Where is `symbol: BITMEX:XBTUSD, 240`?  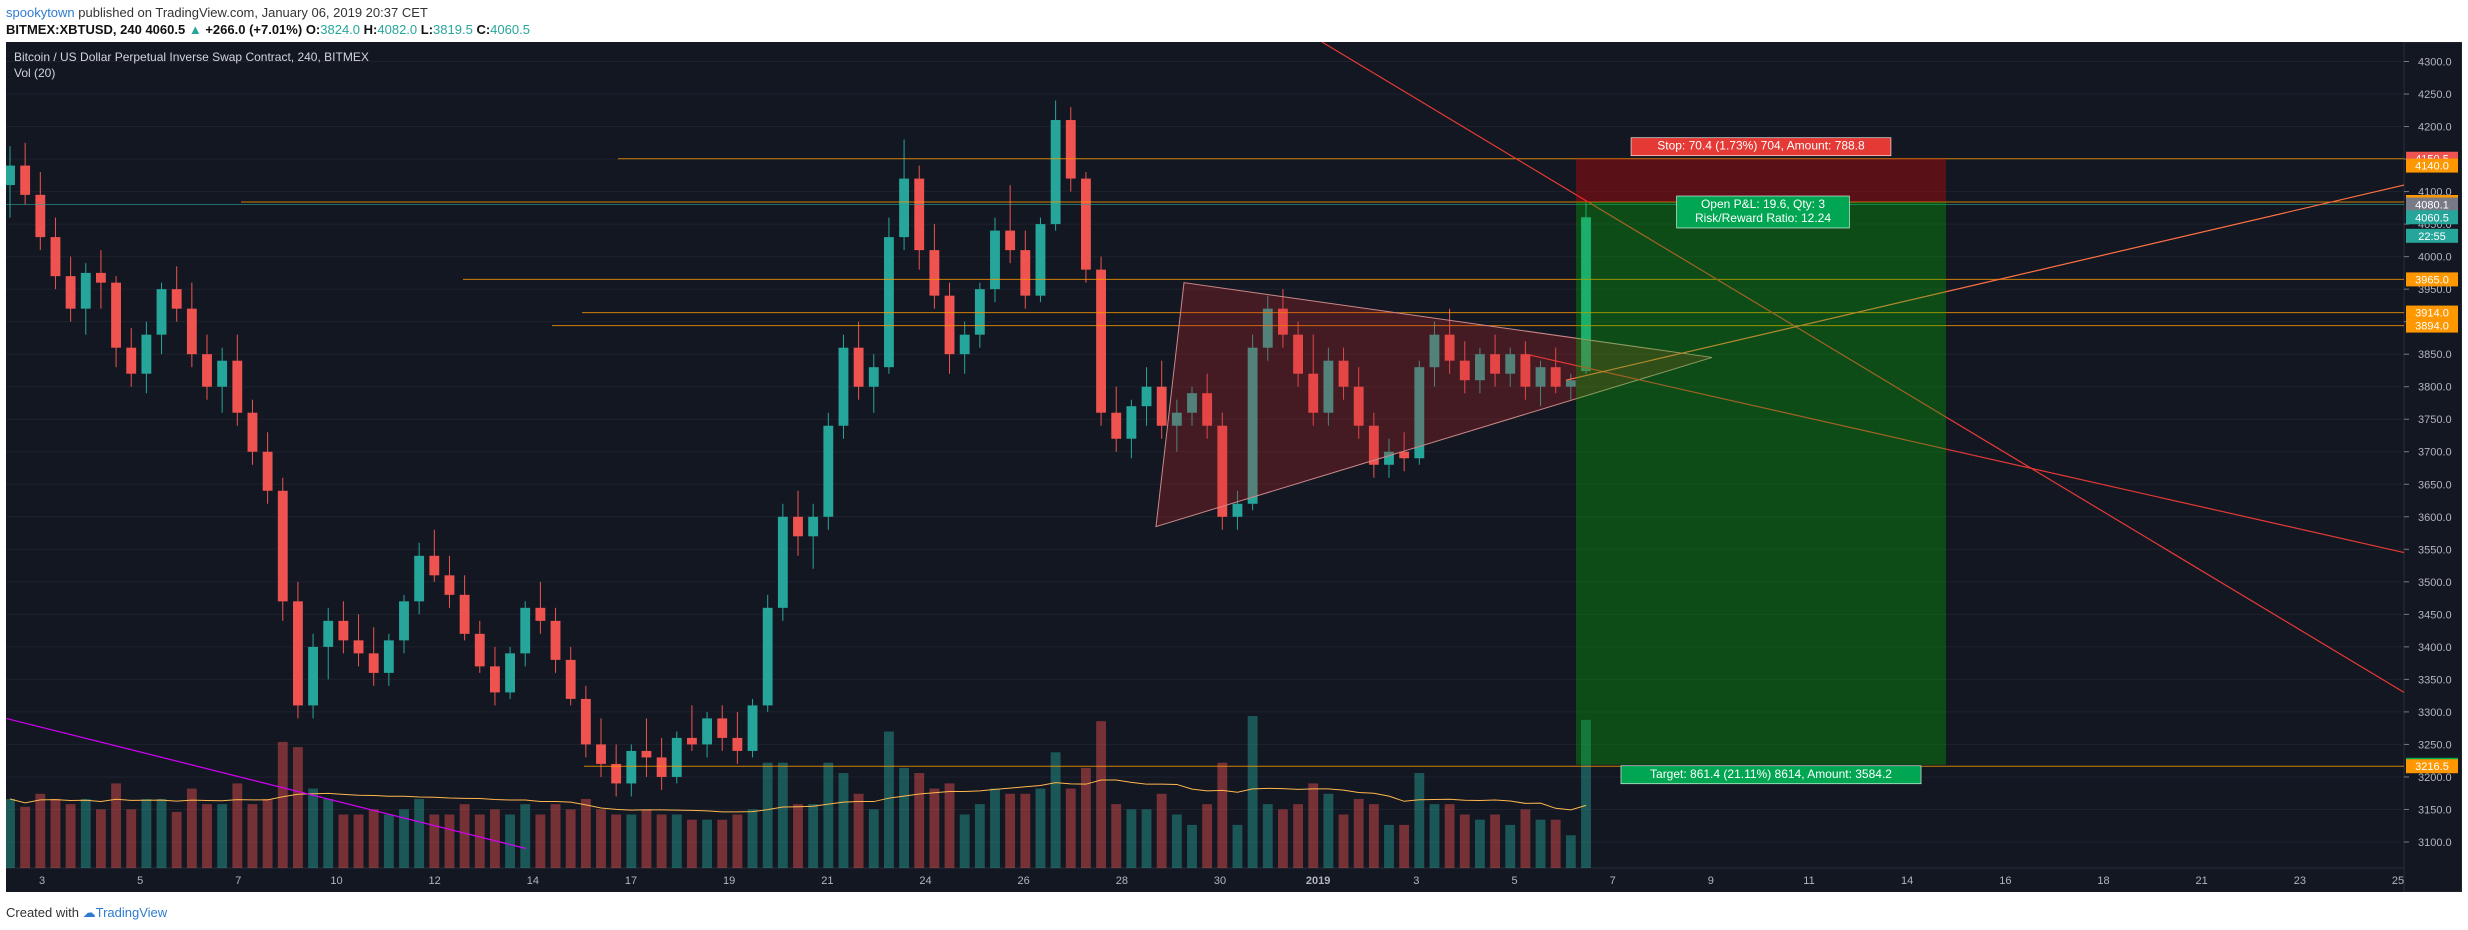
symbol: BITMEX:XBTUSD, 240 is located at coordinates (74, 29).